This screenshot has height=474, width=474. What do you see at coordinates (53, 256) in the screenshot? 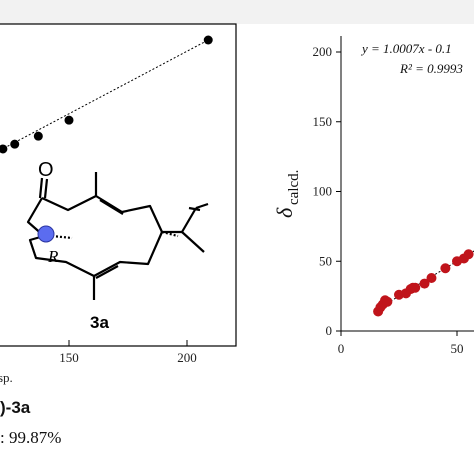
I see `stereo-label: R` at bounding box center [53, 256].